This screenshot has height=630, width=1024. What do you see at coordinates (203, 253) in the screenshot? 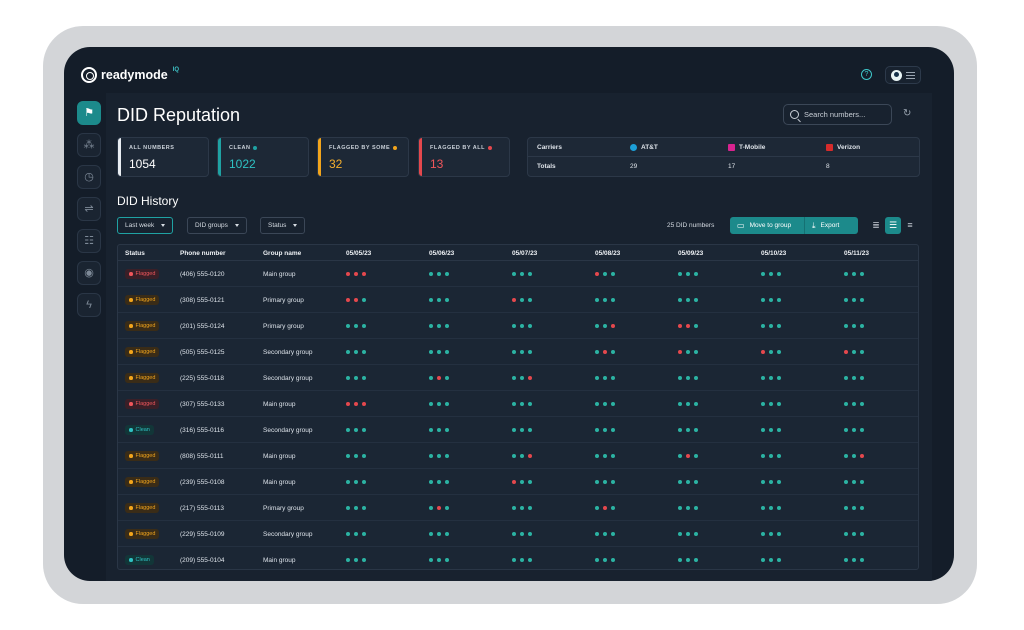
I see `column-header: Phone number` at bounding box center [203, 253].